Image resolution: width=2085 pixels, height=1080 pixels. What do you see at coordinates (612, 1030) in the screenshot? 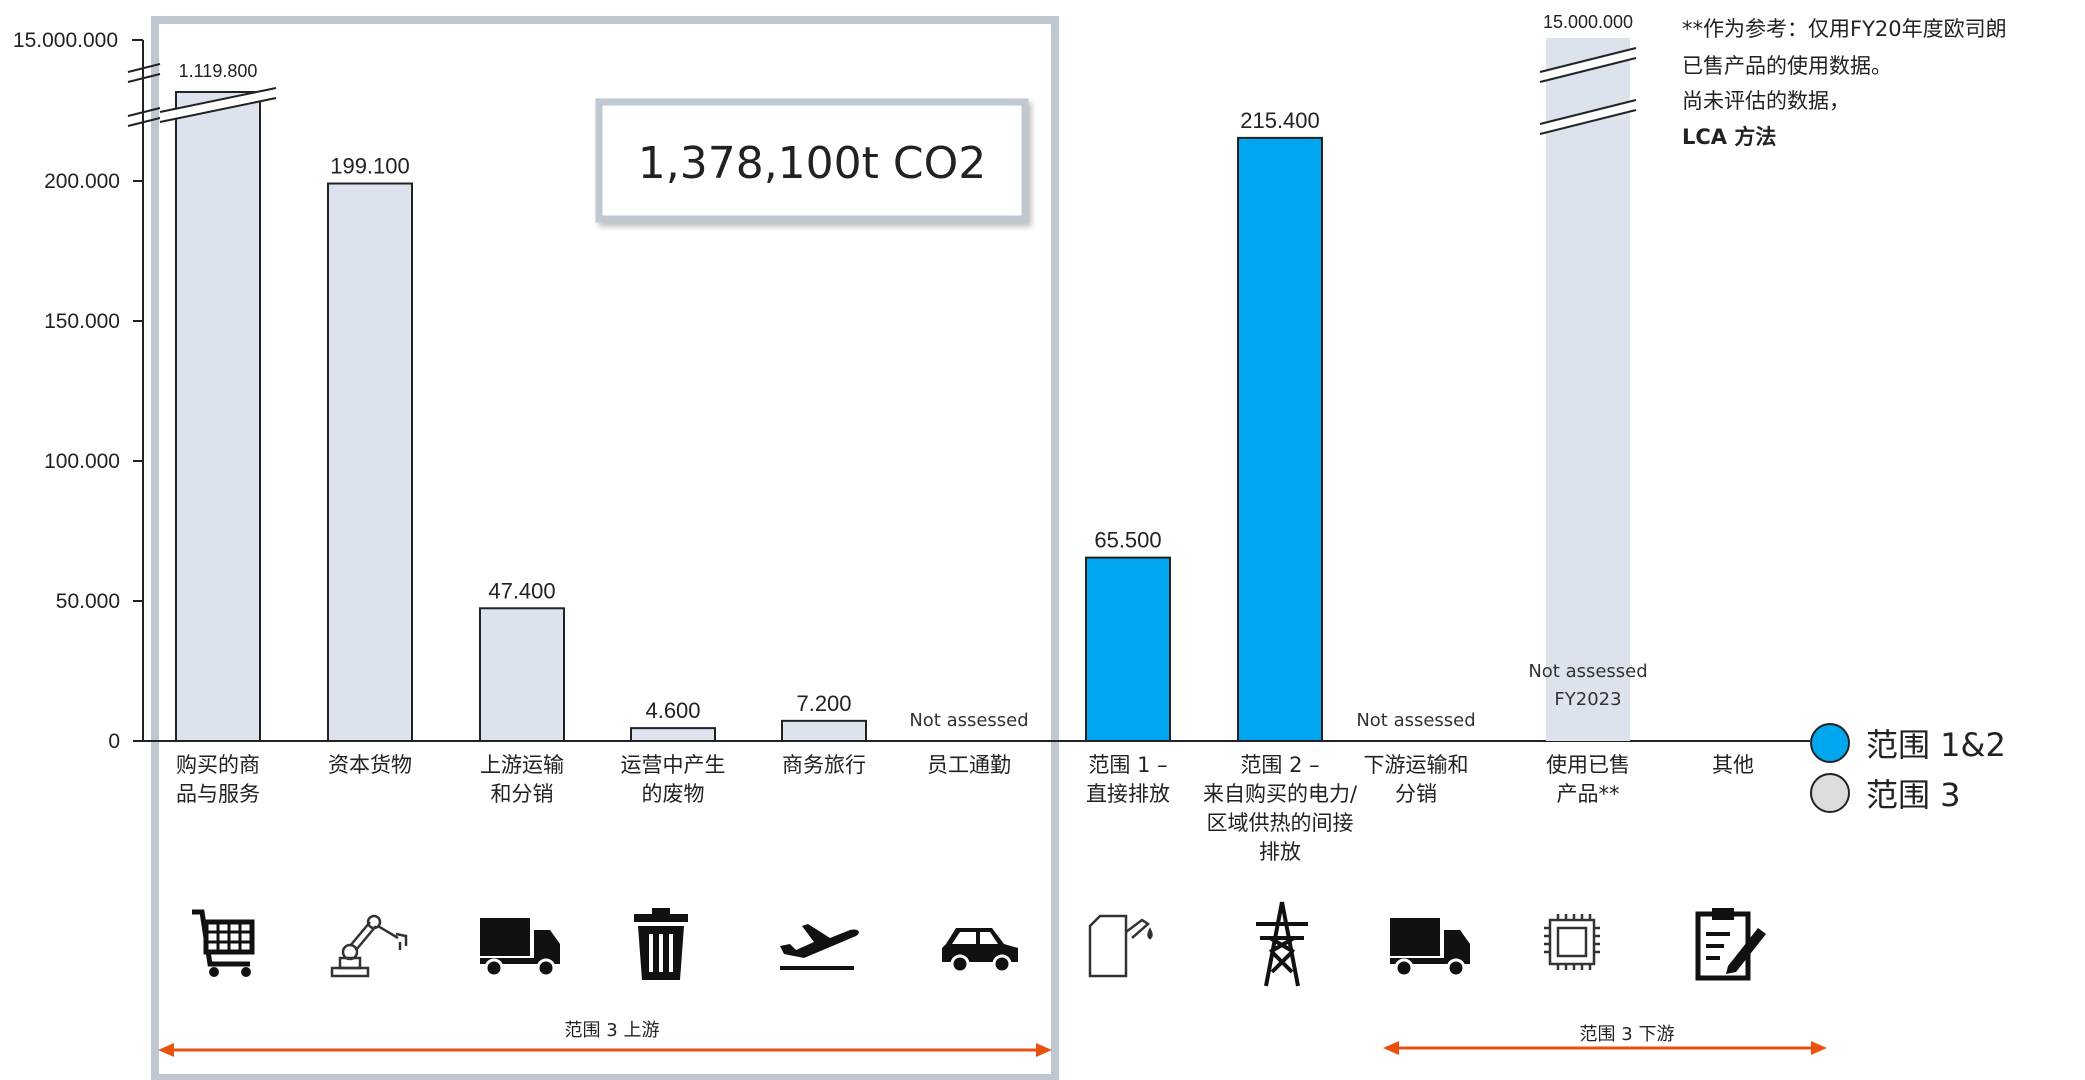
I see `upstream-arrow-label: 范围 3 上游` at bounding box center [612, 1030].